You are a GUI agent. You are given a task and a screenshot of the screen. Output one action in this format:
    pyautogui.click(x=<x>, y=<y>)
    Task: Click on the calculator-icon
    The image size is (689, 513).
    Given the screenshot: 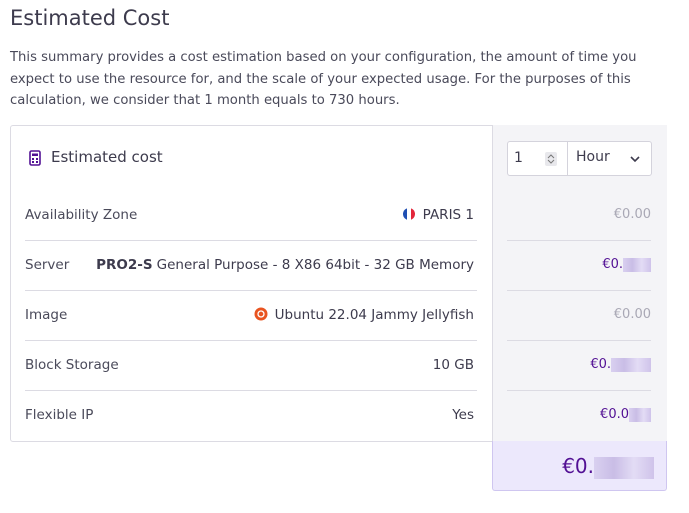 What is the action you would take?
    pyautogui.click(x=35, y=158)
    